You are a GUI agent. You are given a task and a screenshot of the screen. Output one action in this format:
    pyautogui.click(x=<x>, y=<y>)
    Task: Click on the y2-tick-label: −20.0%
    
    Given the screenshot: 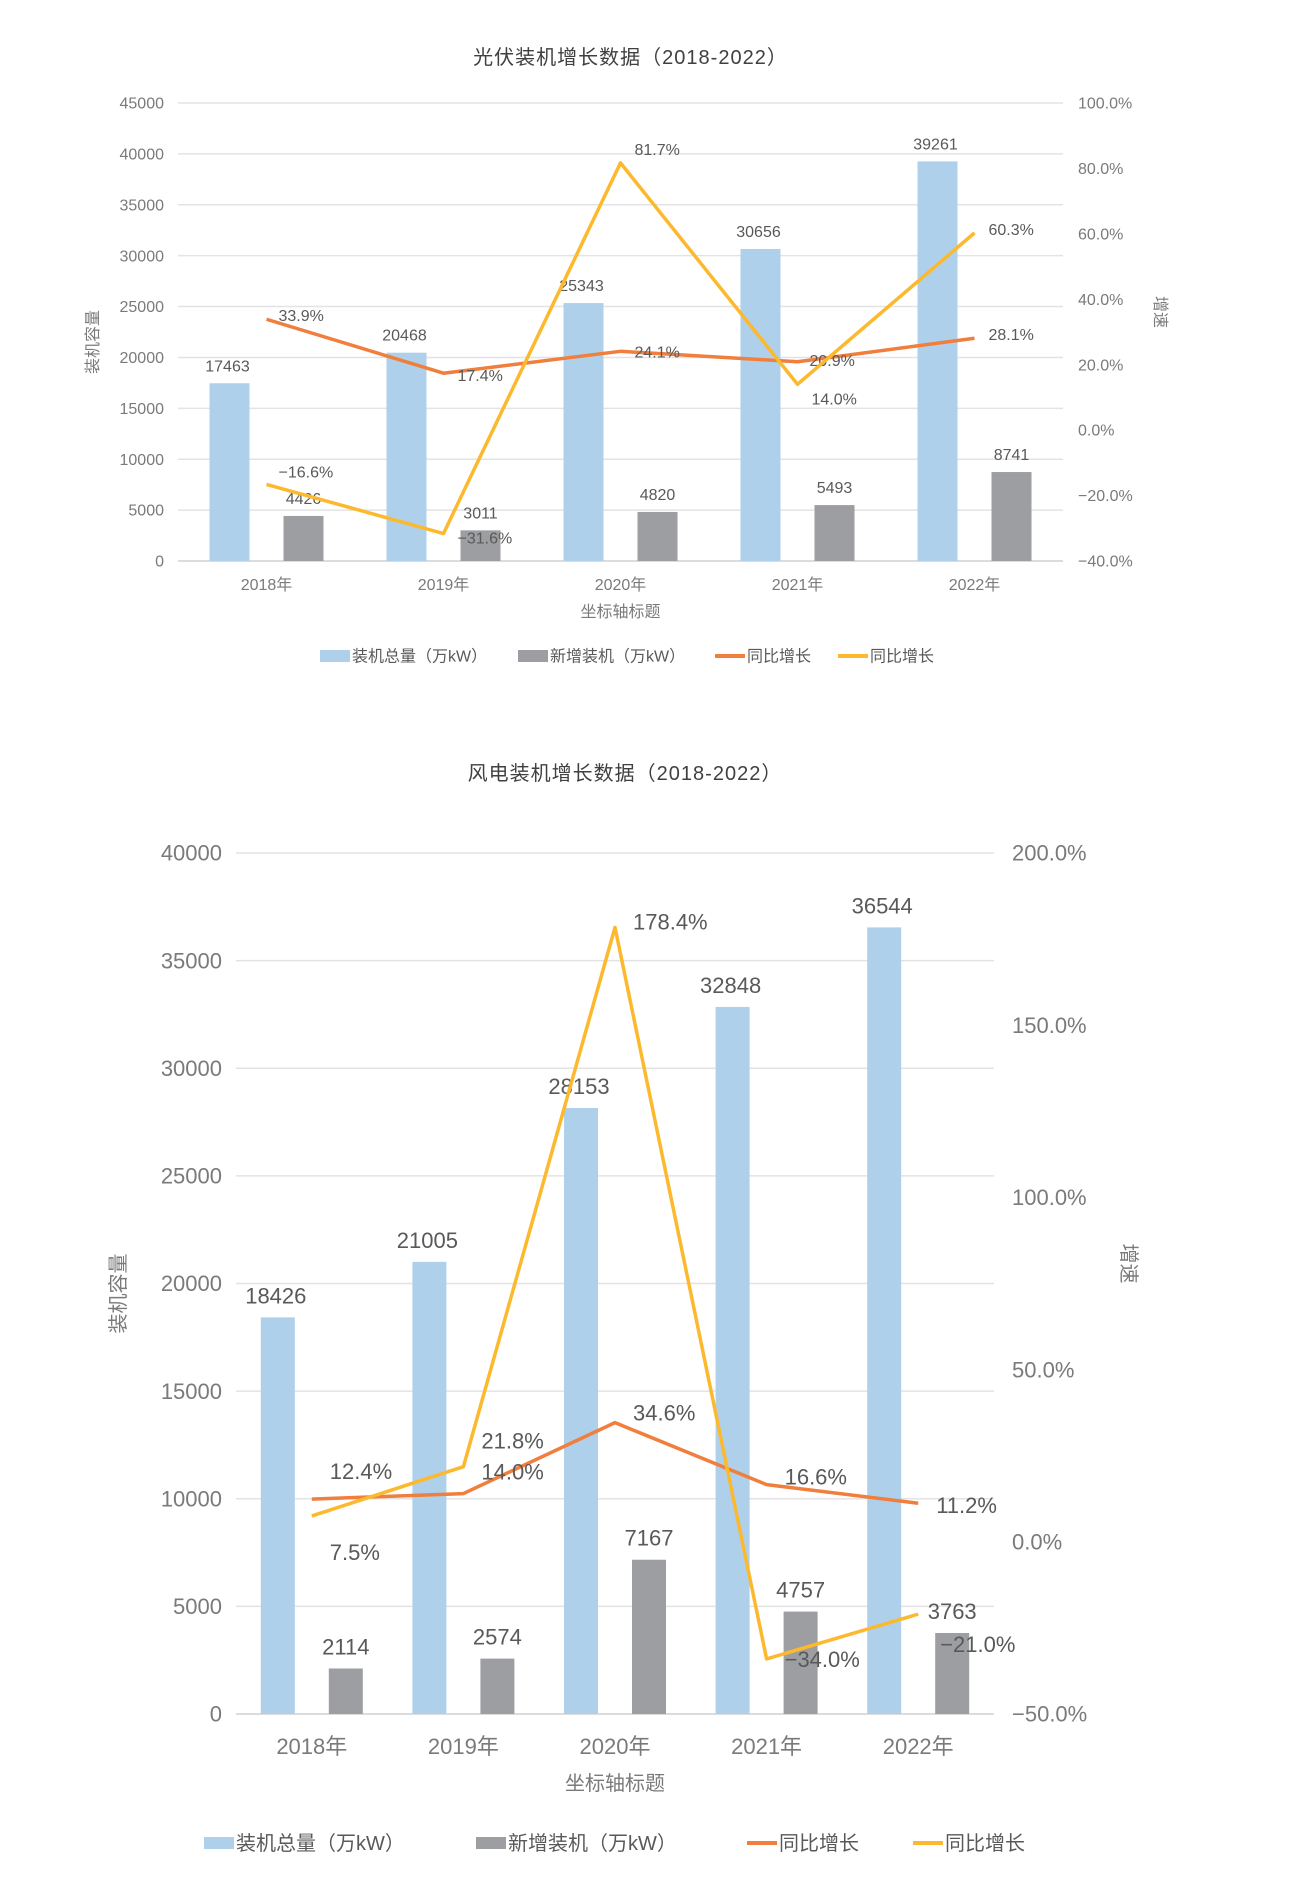 What is the action you would take?
    pyautogui.click(x=1105, y=496)
    